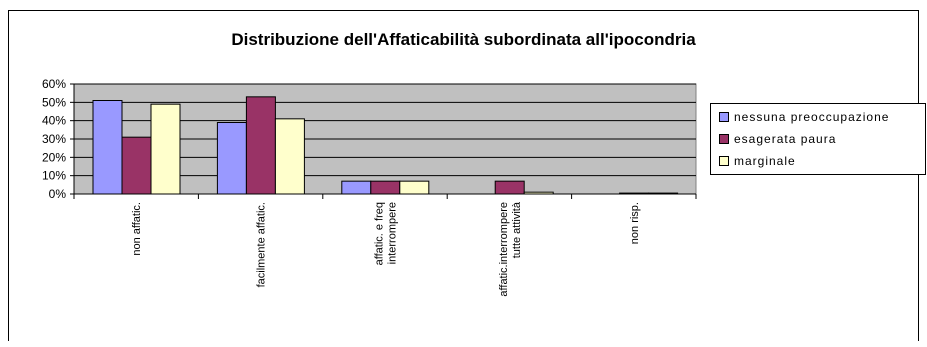  What do you see at coordinates (785, 139) in the screenshot?
I see `legend-label-esagerata-paura: esagerata paura` at bounding box center [785, 139].